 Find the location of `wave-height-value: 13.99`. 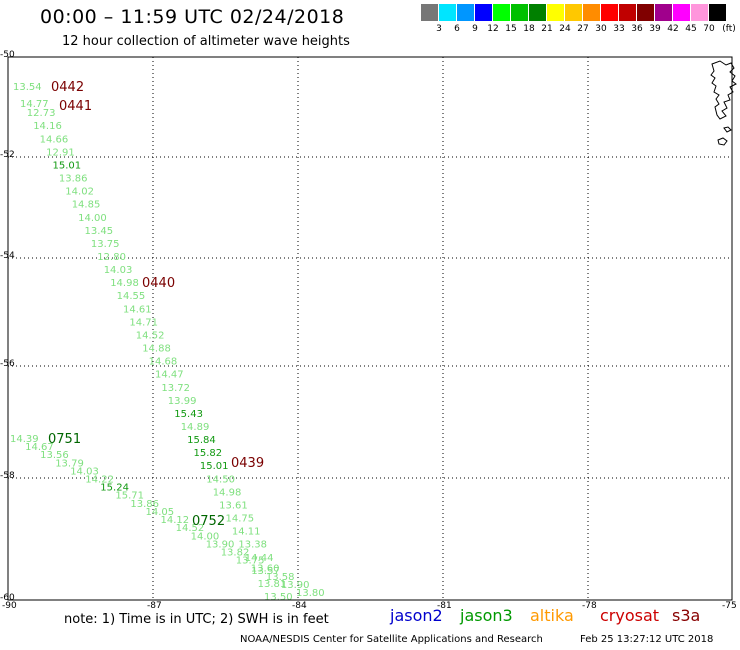

wave-height-value: 13.99 is located at coordinates (182, 401).